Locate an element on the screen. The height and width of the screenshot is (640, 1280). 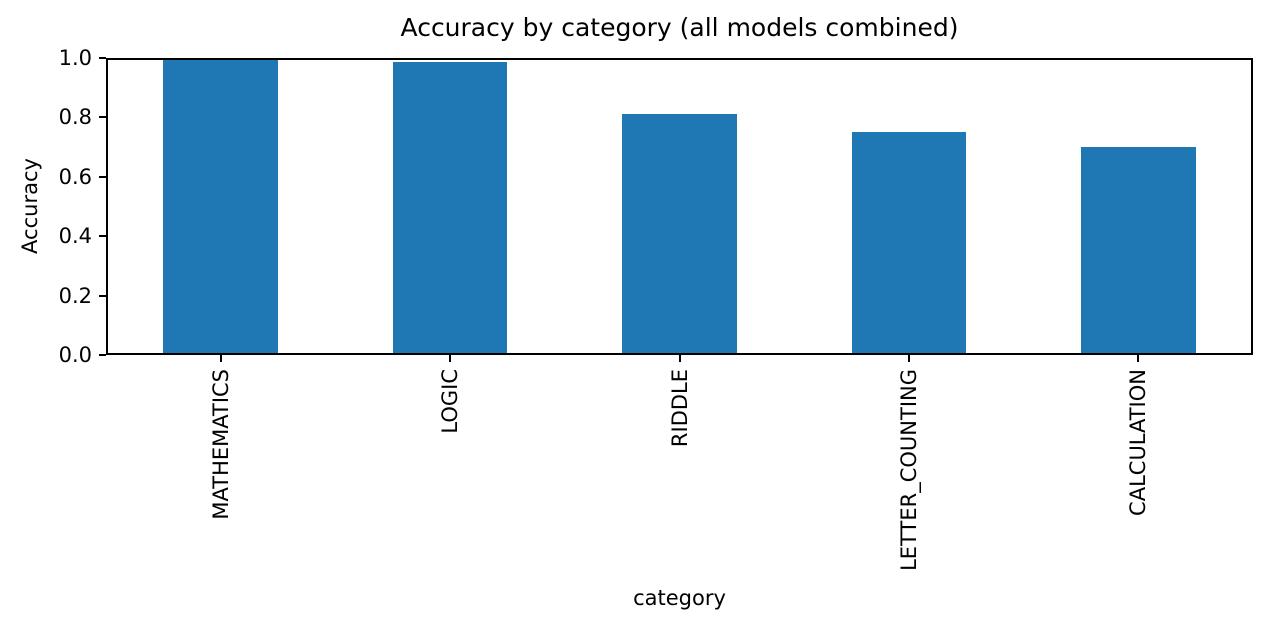
x-tick-label-riddle: RIDDLE is located at coordinates (679, 408).